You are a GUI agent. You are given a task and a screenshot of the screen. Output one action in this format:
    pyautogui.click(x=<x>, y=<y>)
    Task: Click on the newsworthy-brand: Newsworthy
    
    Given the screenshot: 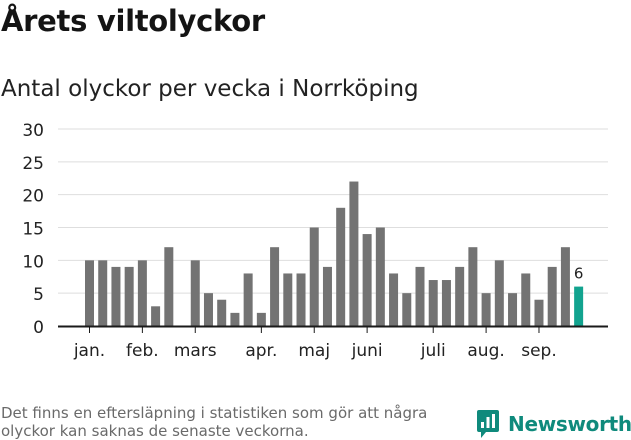 What is the action you would take?
    pyautogui.click(x=553, y=424)
    